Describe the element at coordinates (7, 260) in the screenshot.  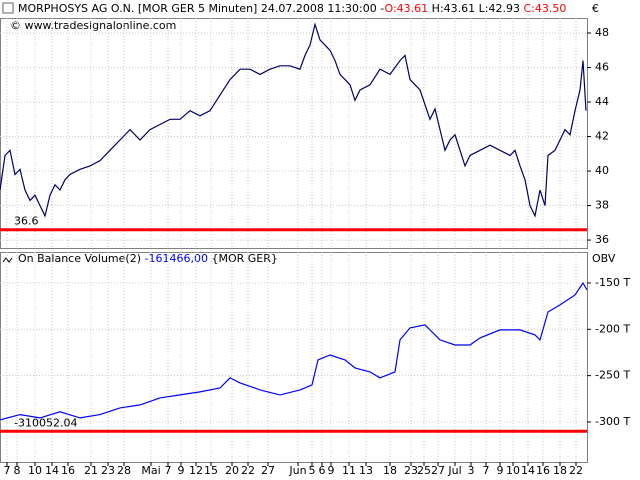
I see `indicator-icon` at that location.